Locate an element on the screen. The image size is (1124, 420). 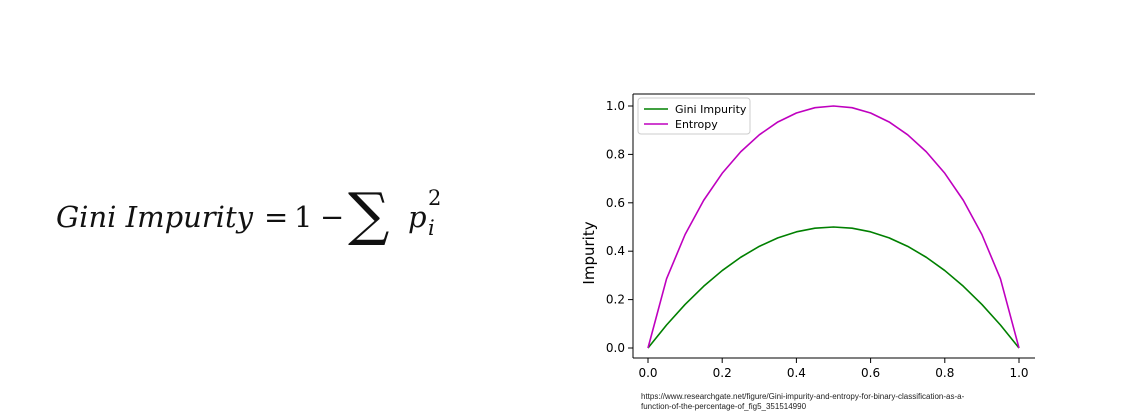
y-tick-label: 0.4 is located at coordinates (615, 251).